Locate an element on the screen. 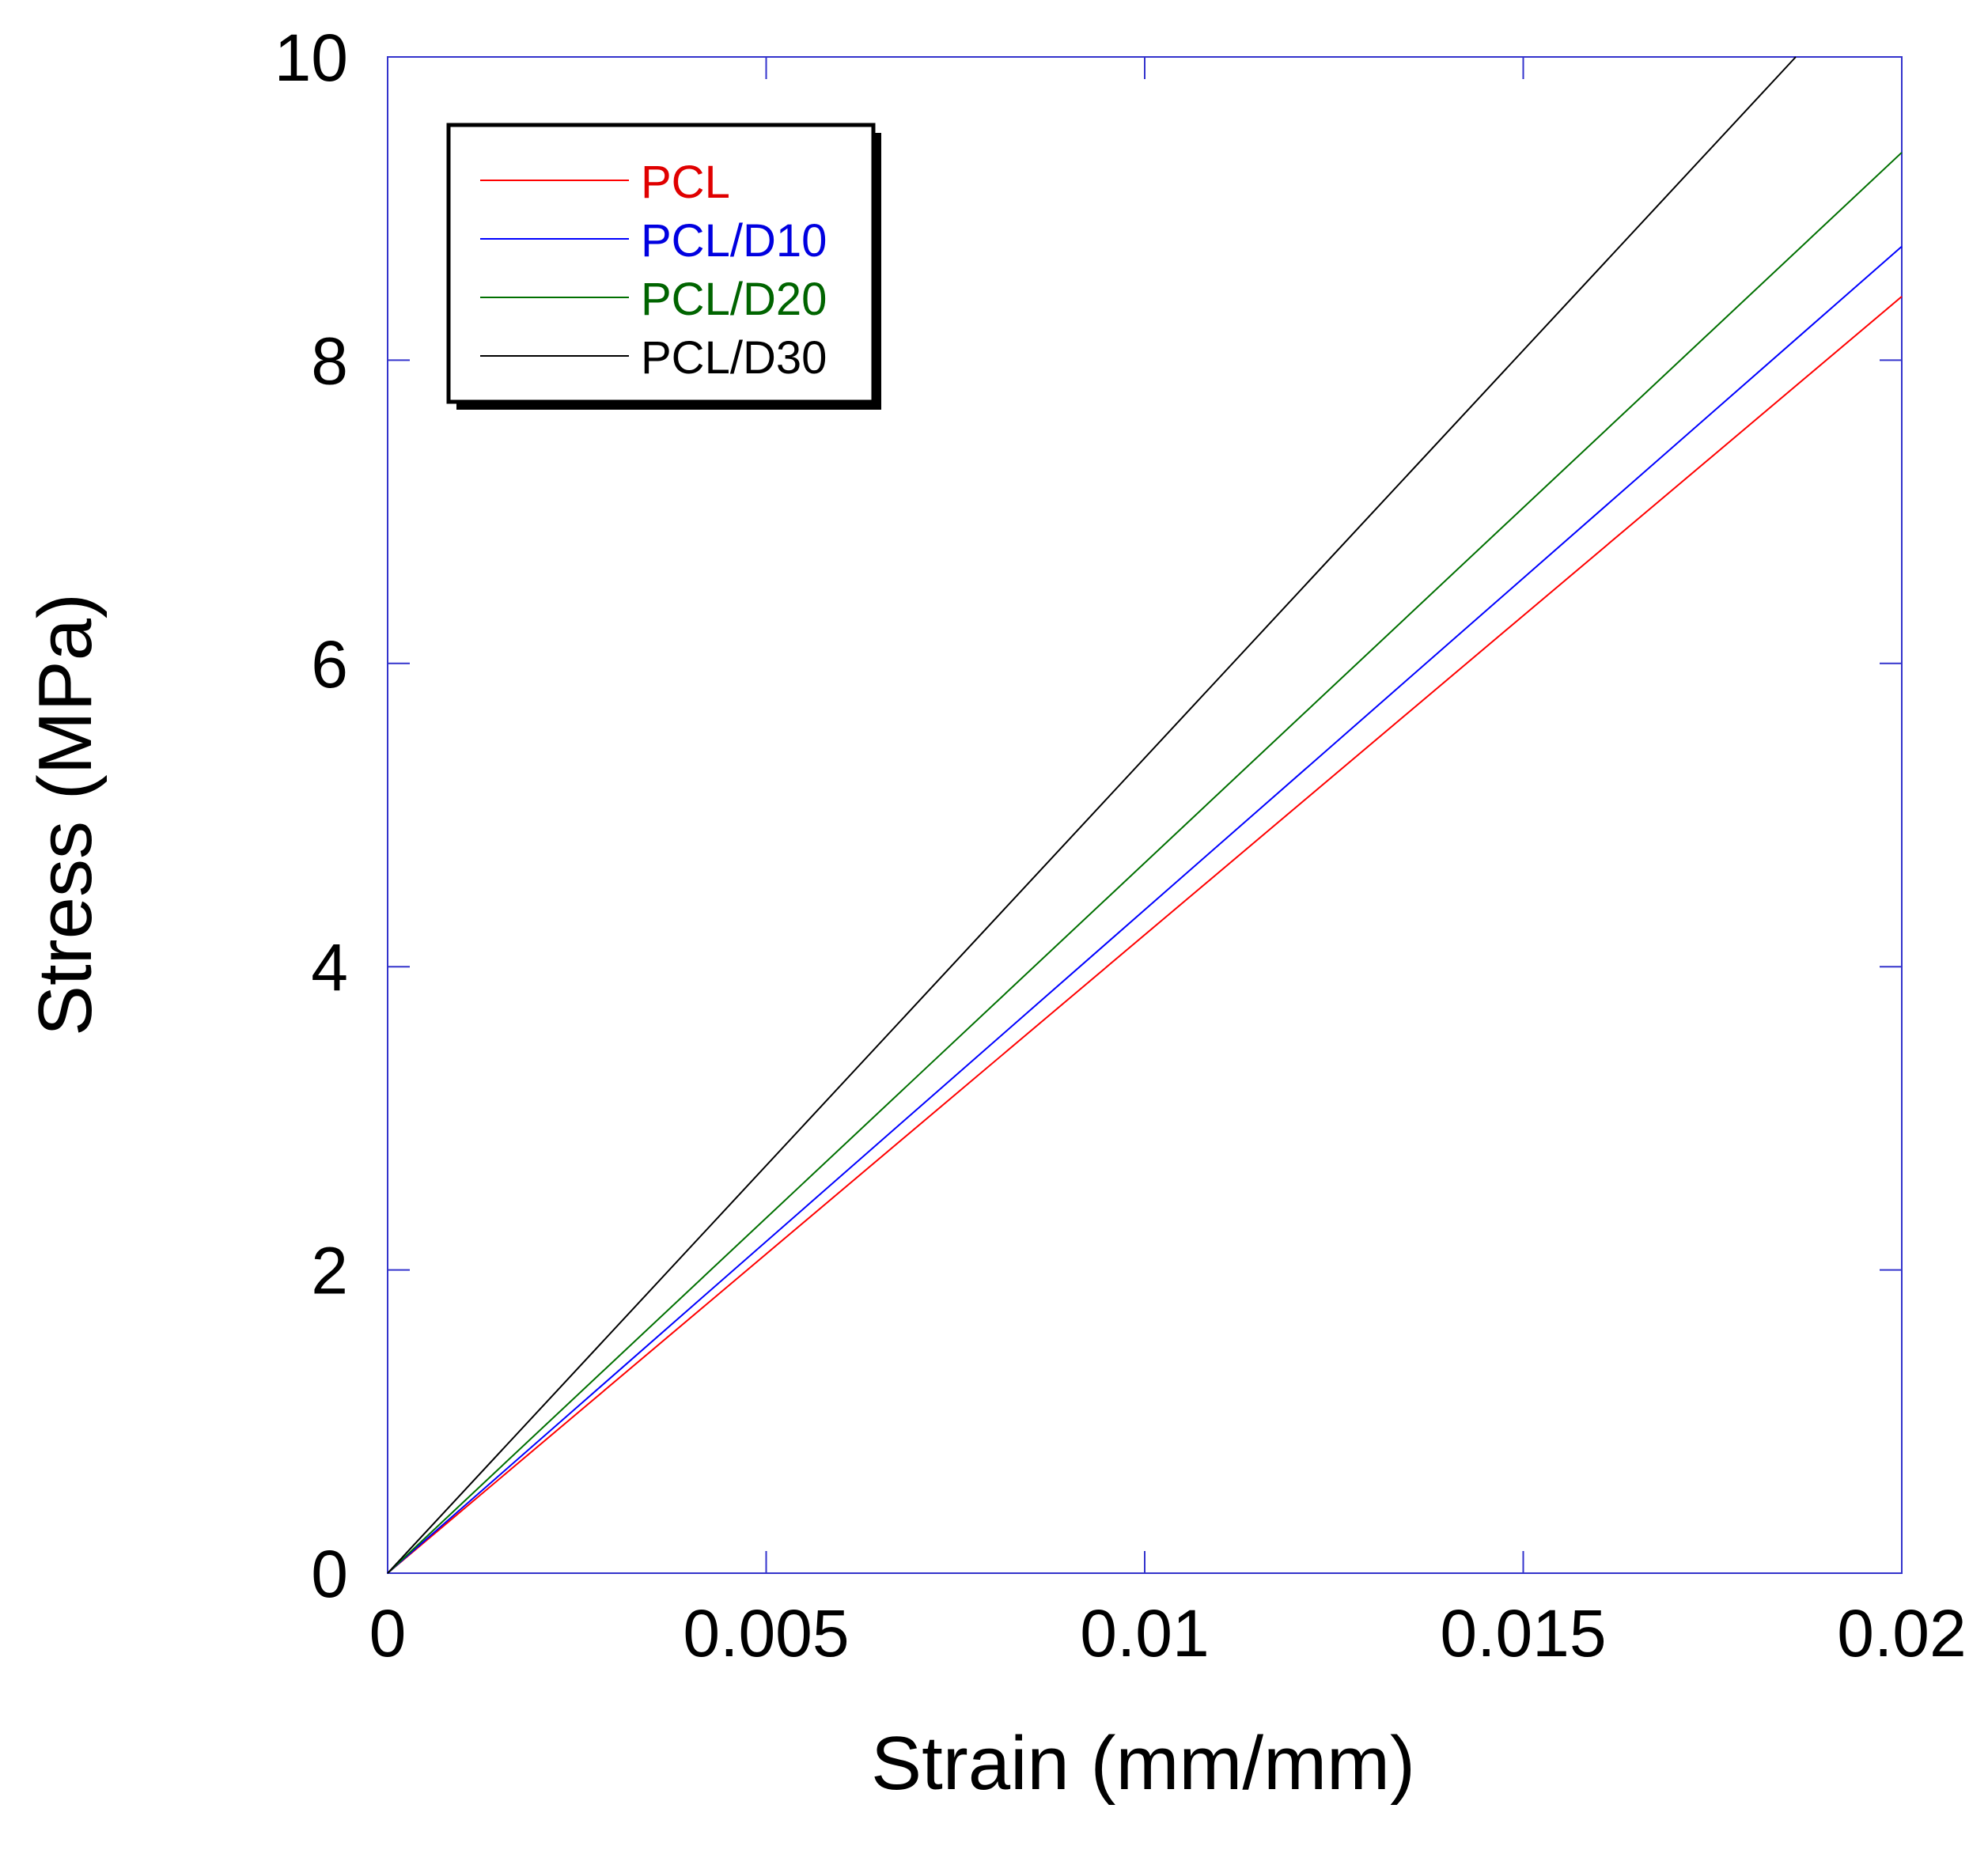 The height and width of the screenshot is (1850, 1988). x-tick-label: 0.015 is located at coordinates (1523, 1633).